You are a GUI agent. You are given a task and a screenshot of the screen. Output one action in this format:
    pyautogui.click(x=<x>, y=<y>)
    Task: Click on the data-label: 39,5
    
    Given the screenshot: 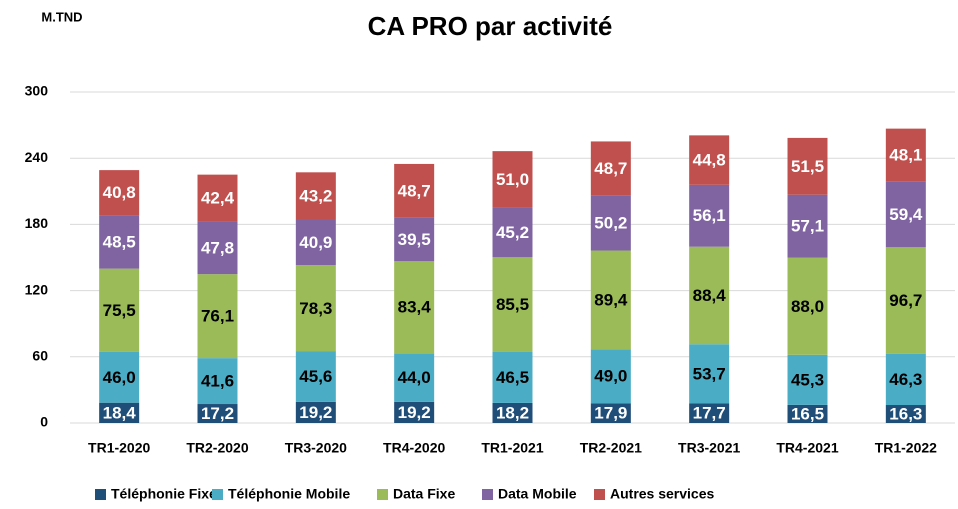 What is the action you would take?
    pyautogui.click(x=414, y=239)
    